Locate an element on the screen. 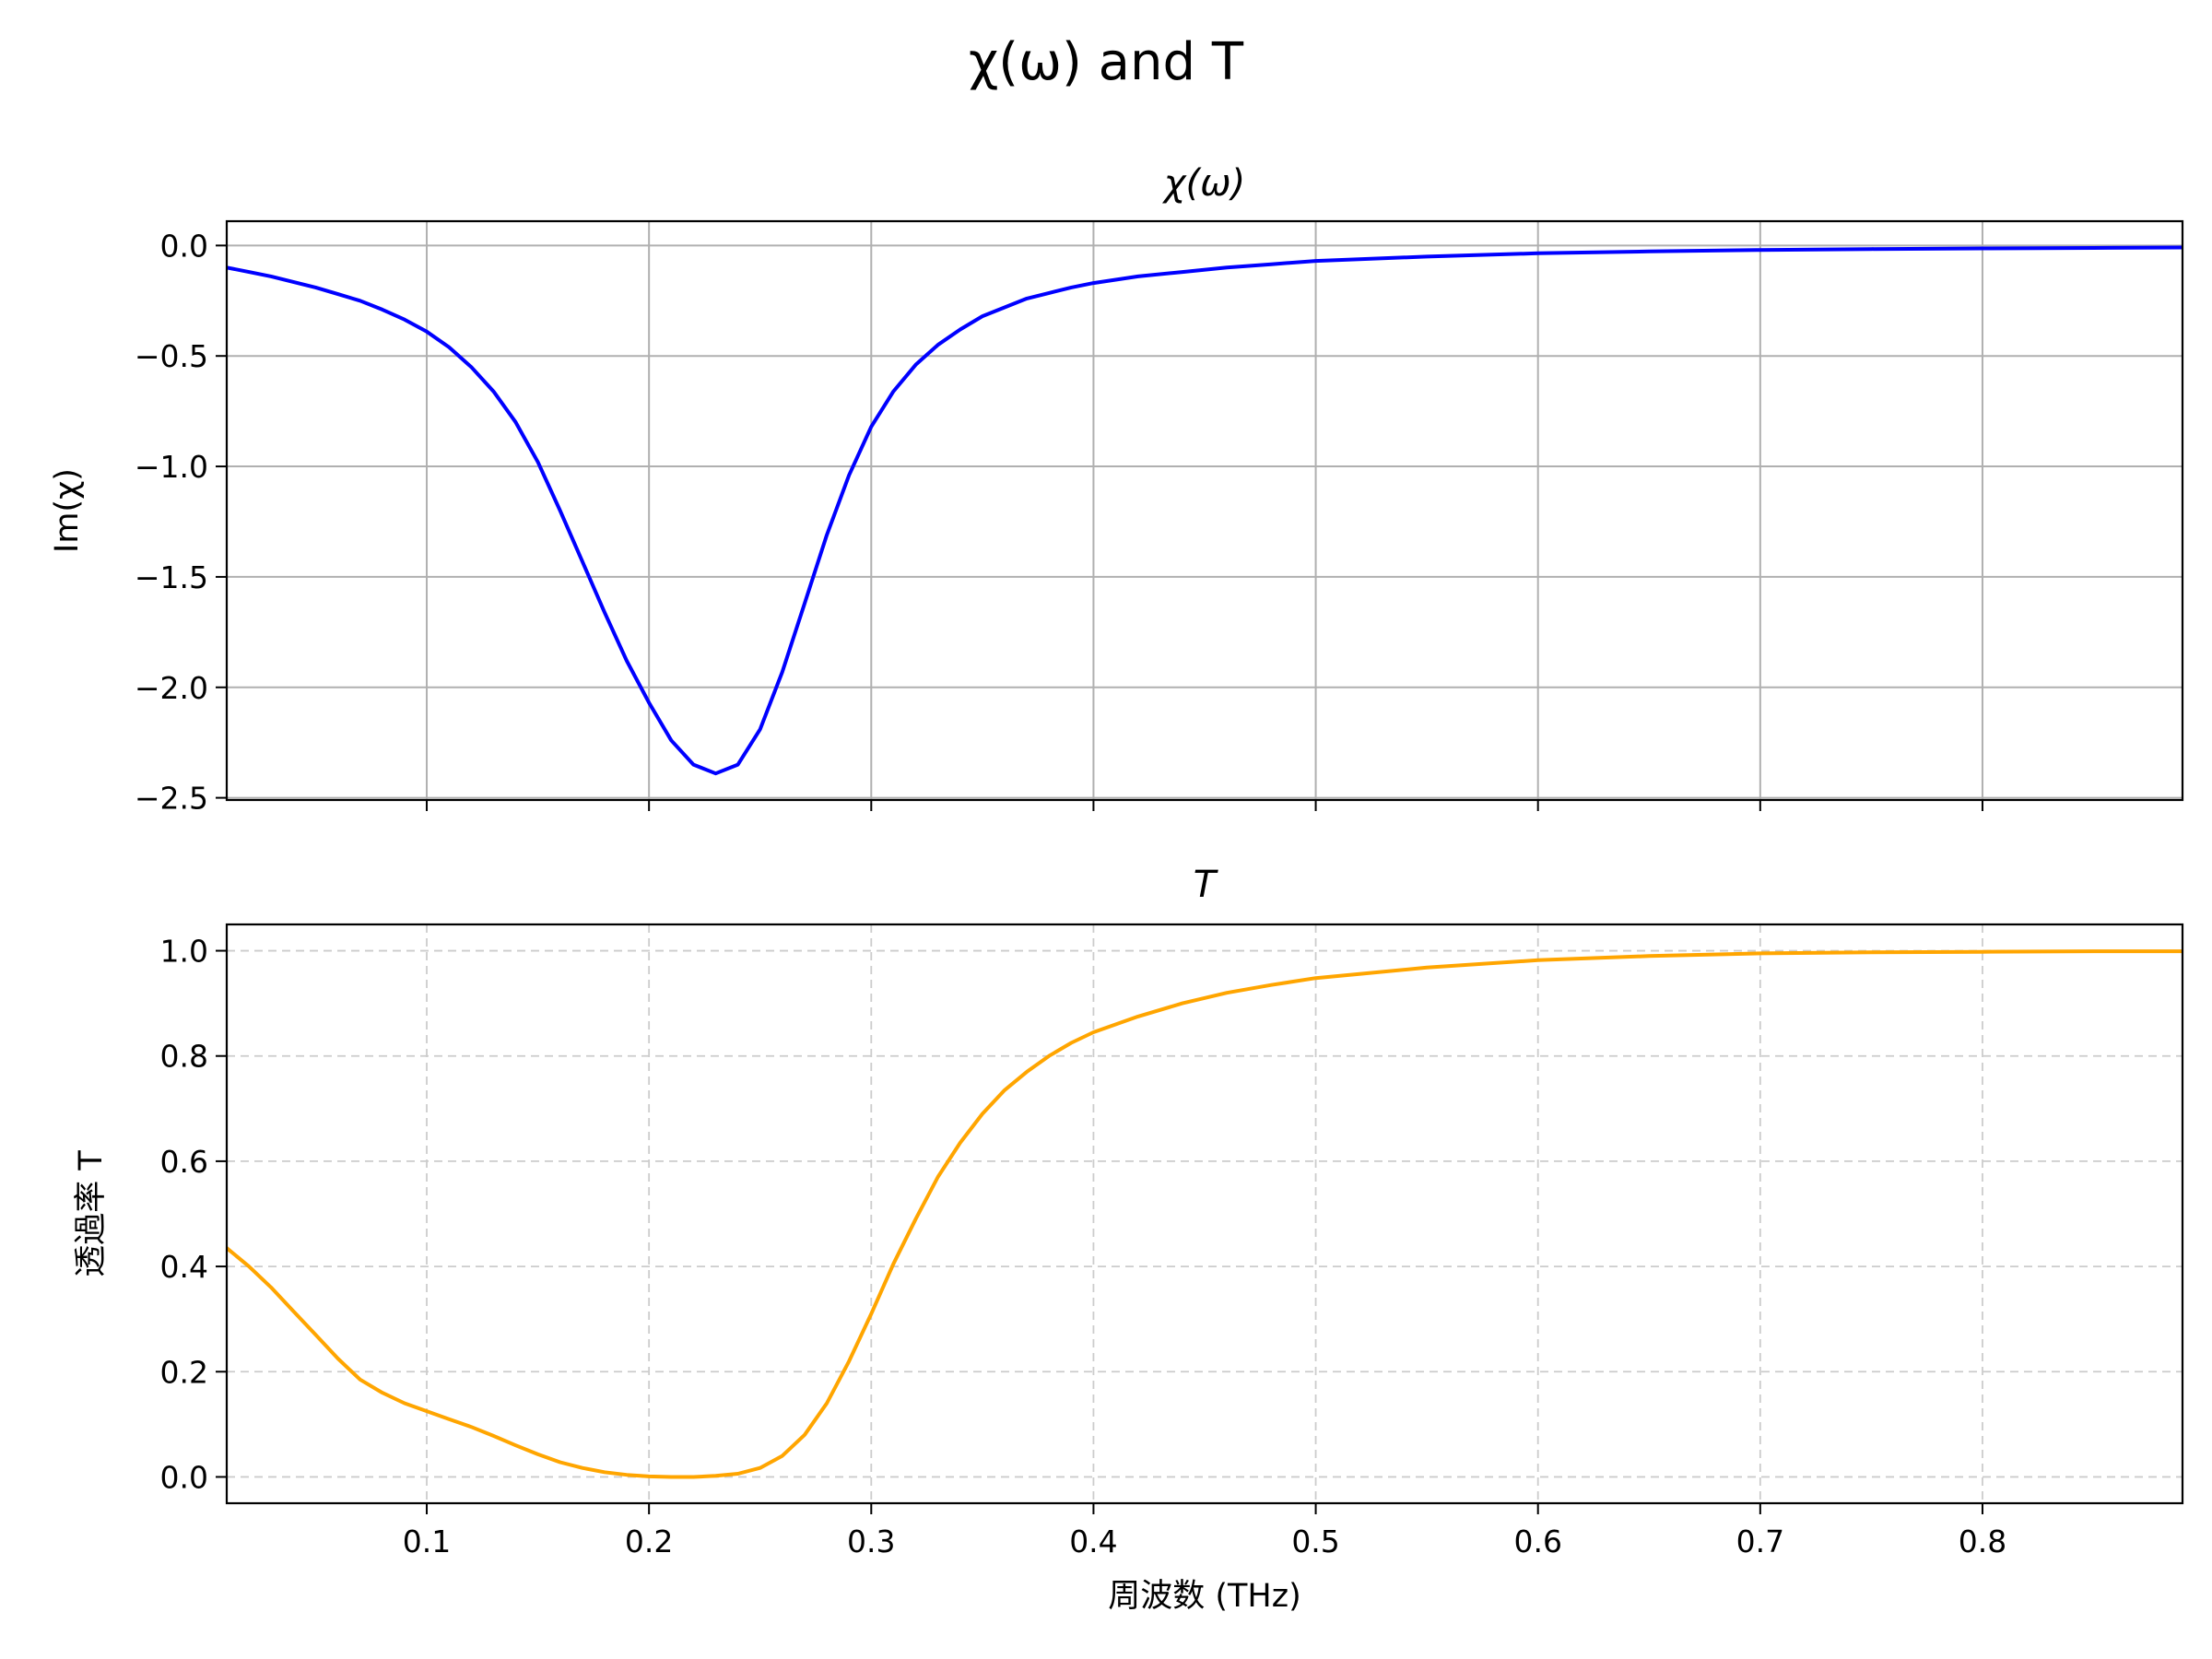 The width and height of the screenshot is (2212, 1659). panel1-title: χ(ω) is located at coordinates (1203, 183).